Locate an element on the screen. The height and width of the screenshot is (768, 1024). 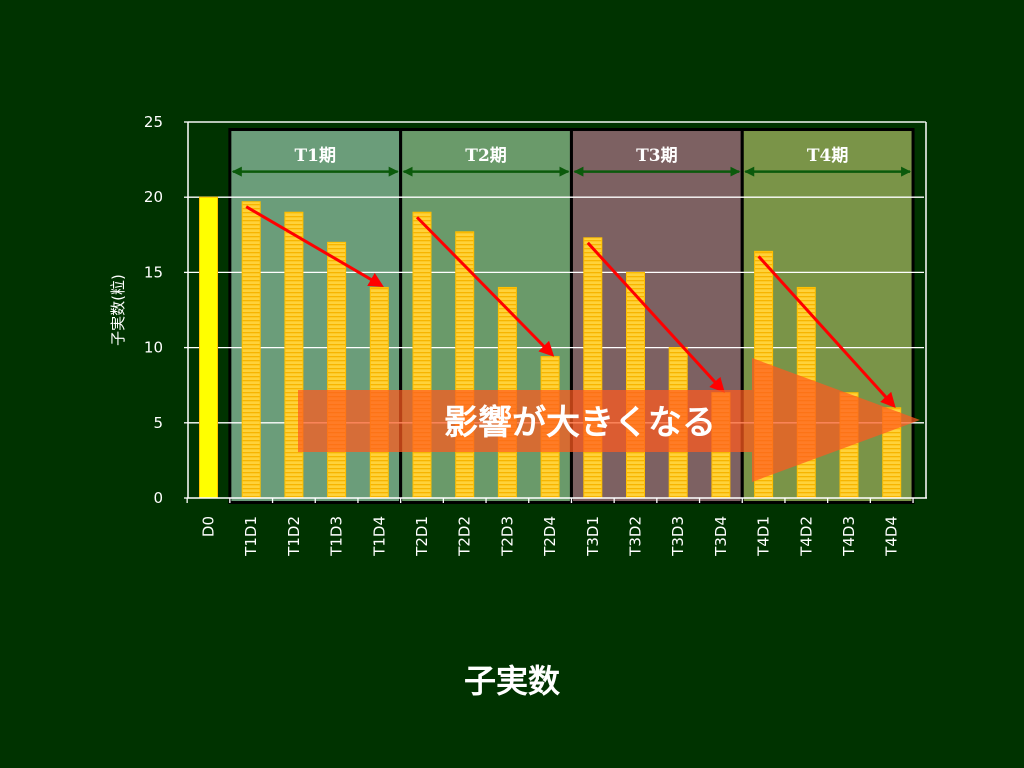
y-tick-label: 10 is located at coordinates (153, 348).